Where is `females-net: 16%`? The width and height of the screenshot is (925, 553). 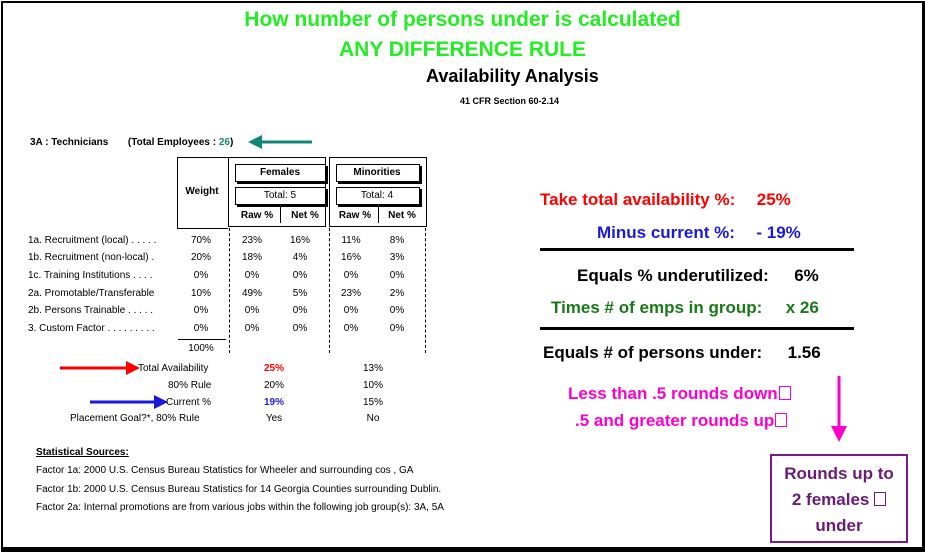
females-net: 16% is located at coordinates (299, 240).